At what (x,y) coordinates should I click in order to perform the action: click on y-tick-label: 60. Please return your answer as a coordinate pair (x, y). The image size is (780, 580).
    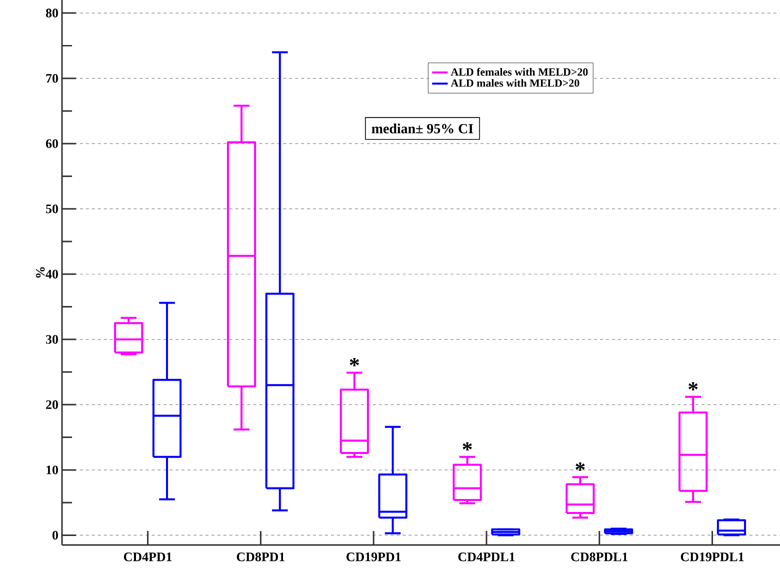
    Looking at the image, I should click on (52, 143).